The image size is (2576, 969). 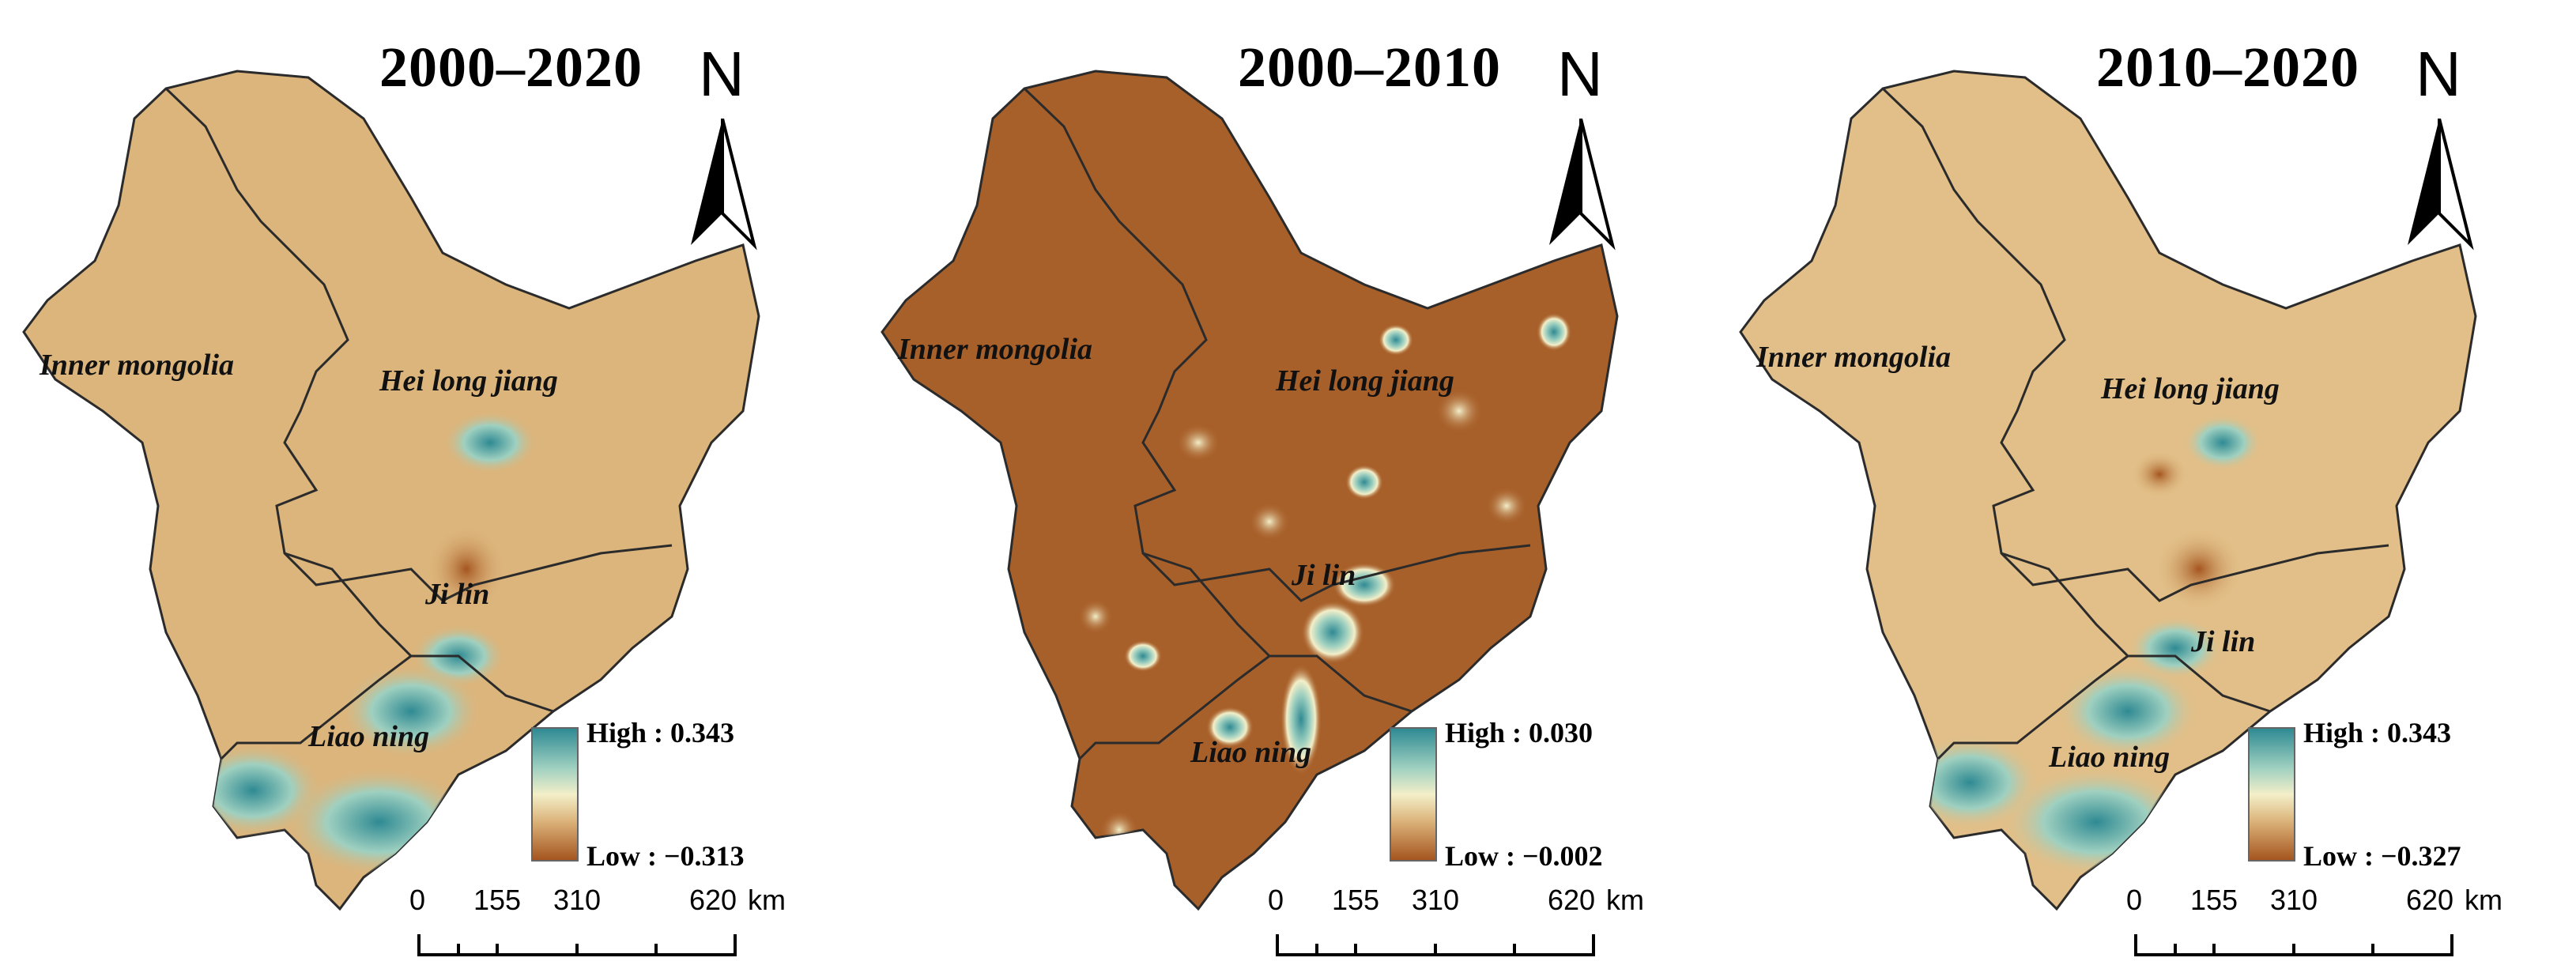 What do you see at coordinates (2382, 856) in the screenshot?
I see `legend-low-label: Low : −0.327` at bounding box center [2382, 856].